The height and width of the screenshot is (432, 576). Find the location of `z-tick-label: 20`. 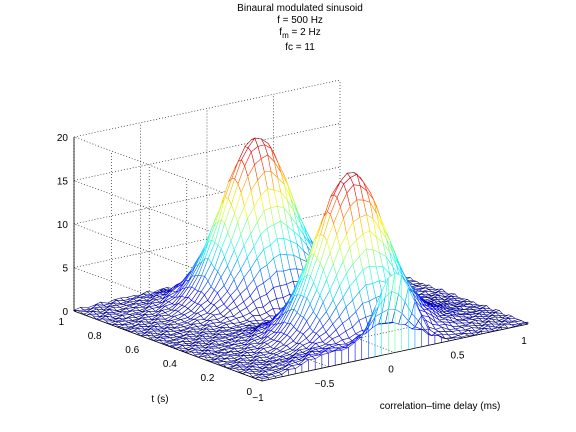

z-tick-label: 20 is located at coordinates (63, 138).